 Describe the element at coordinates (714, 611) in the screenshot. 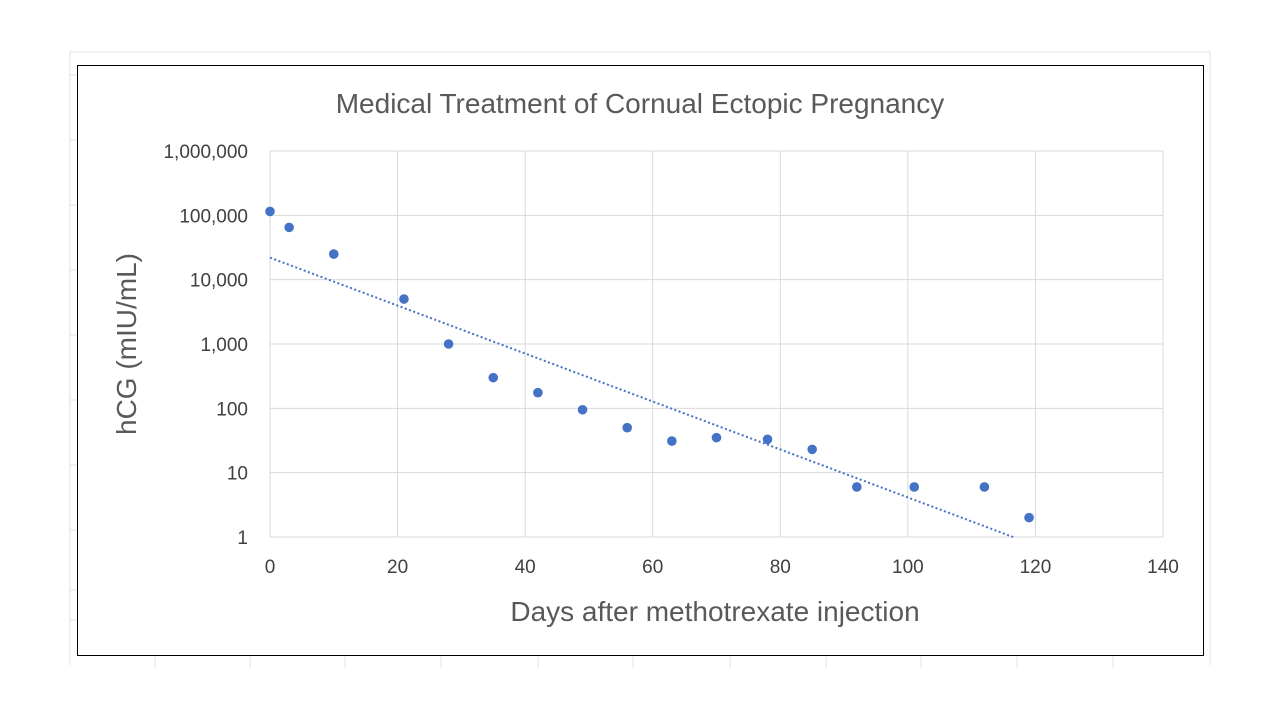

I see `x-axis-title: Days after methotrexate injection` at that location.